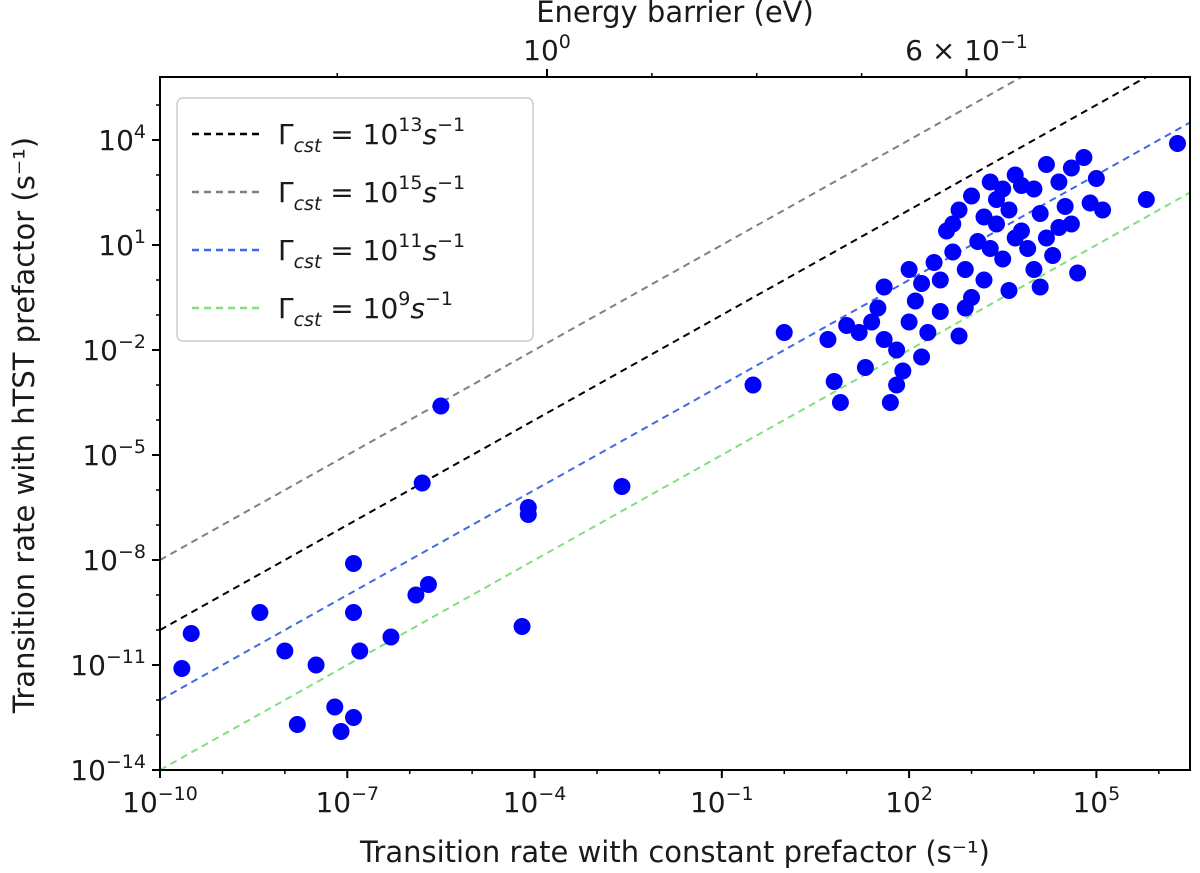 The image size is (1200, 873). What do you see at coordinates (722, 801) in the screenshot?
I see `x-tick-label: 10⁻¹` at bounding box center [722, 801].